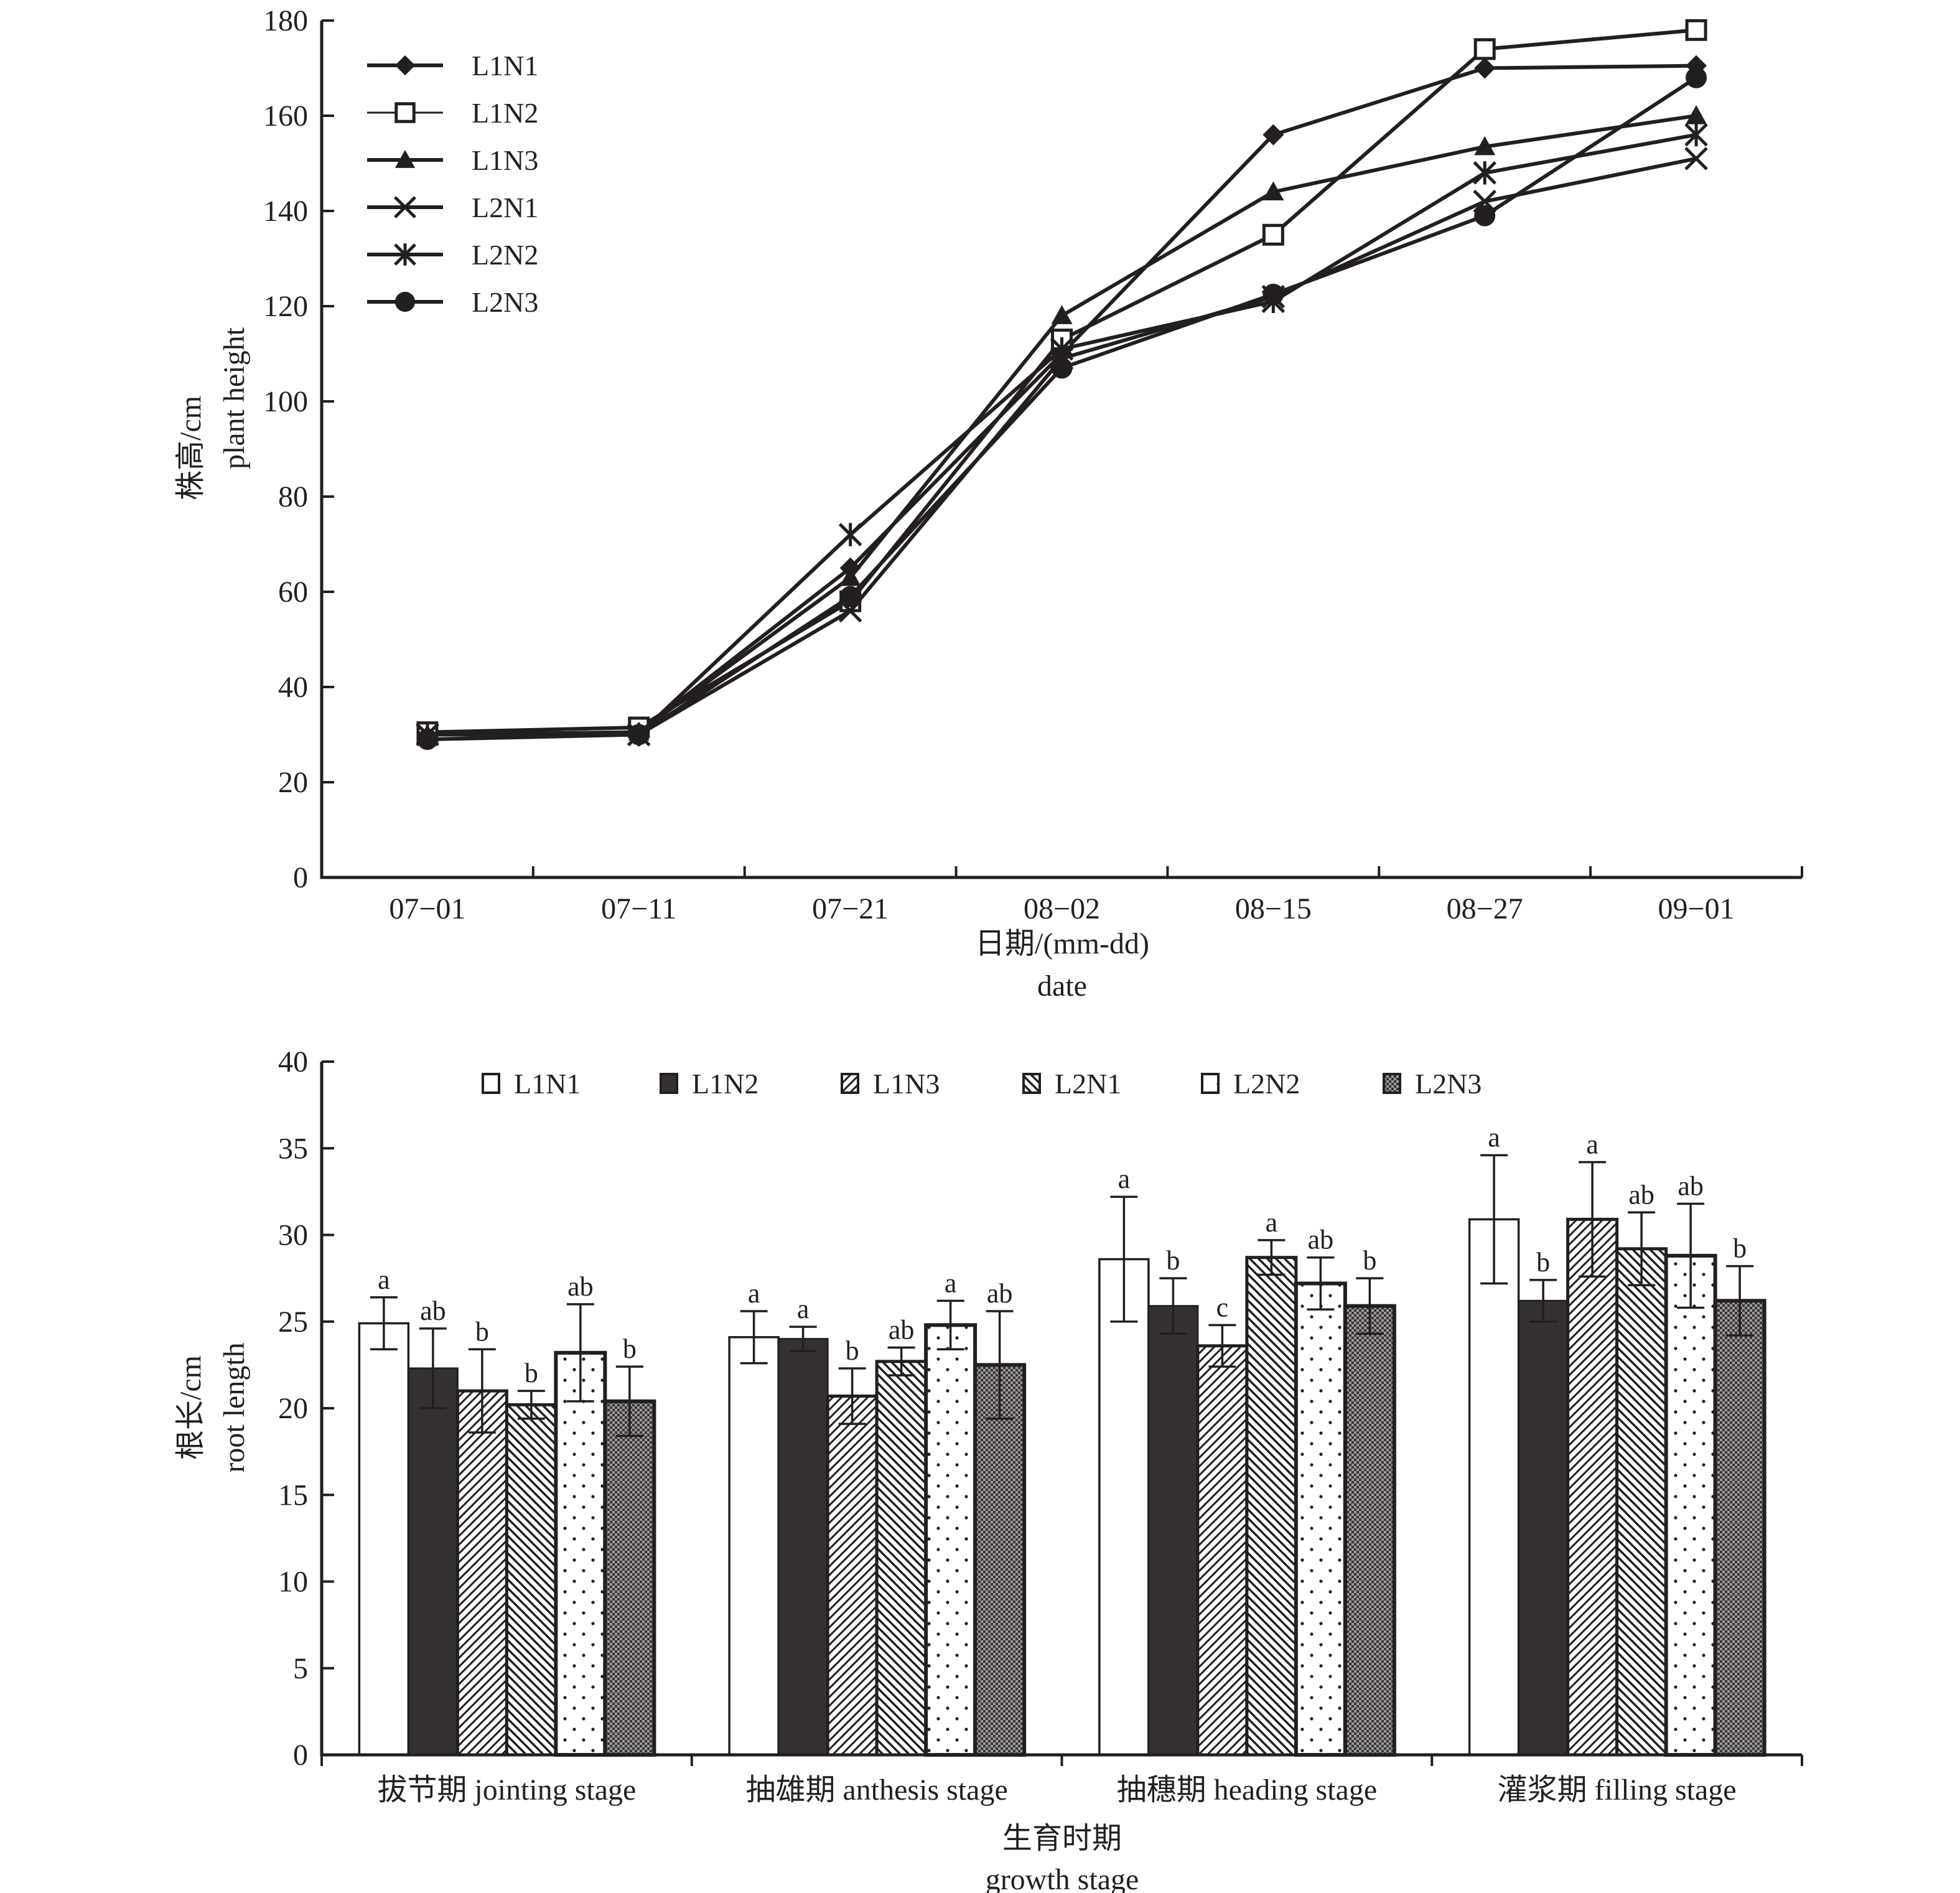 Image resolution: width=1960 pixels, height=1893 pixels. I want to click on data-point-l1n2-shape, so click(1484, 49).